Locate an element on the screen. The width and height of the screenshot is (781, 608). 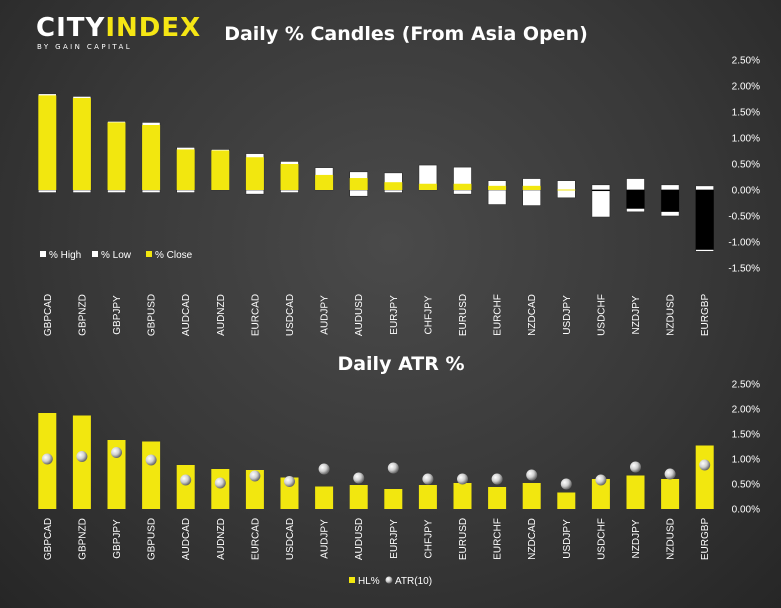
candles-y-tick: -0.50% is located at coordinates (744, 217).